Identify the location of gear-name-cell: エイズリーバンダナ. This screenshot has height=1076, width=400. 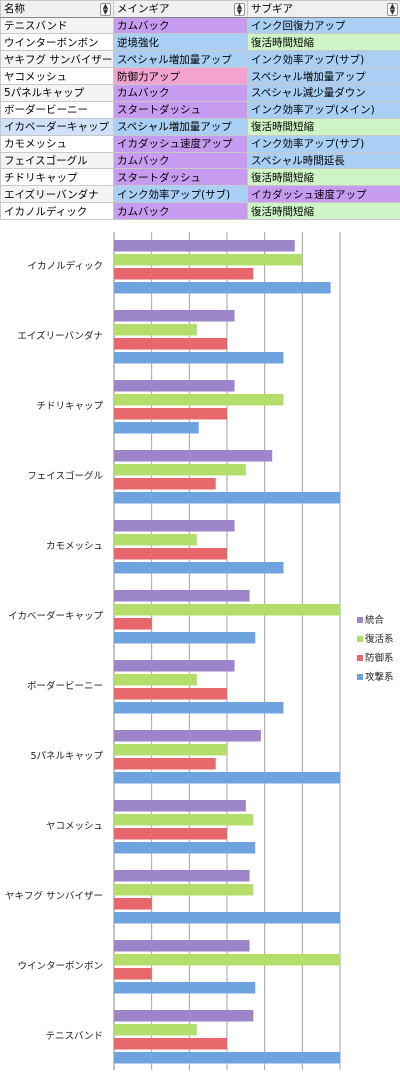
(57, 194).